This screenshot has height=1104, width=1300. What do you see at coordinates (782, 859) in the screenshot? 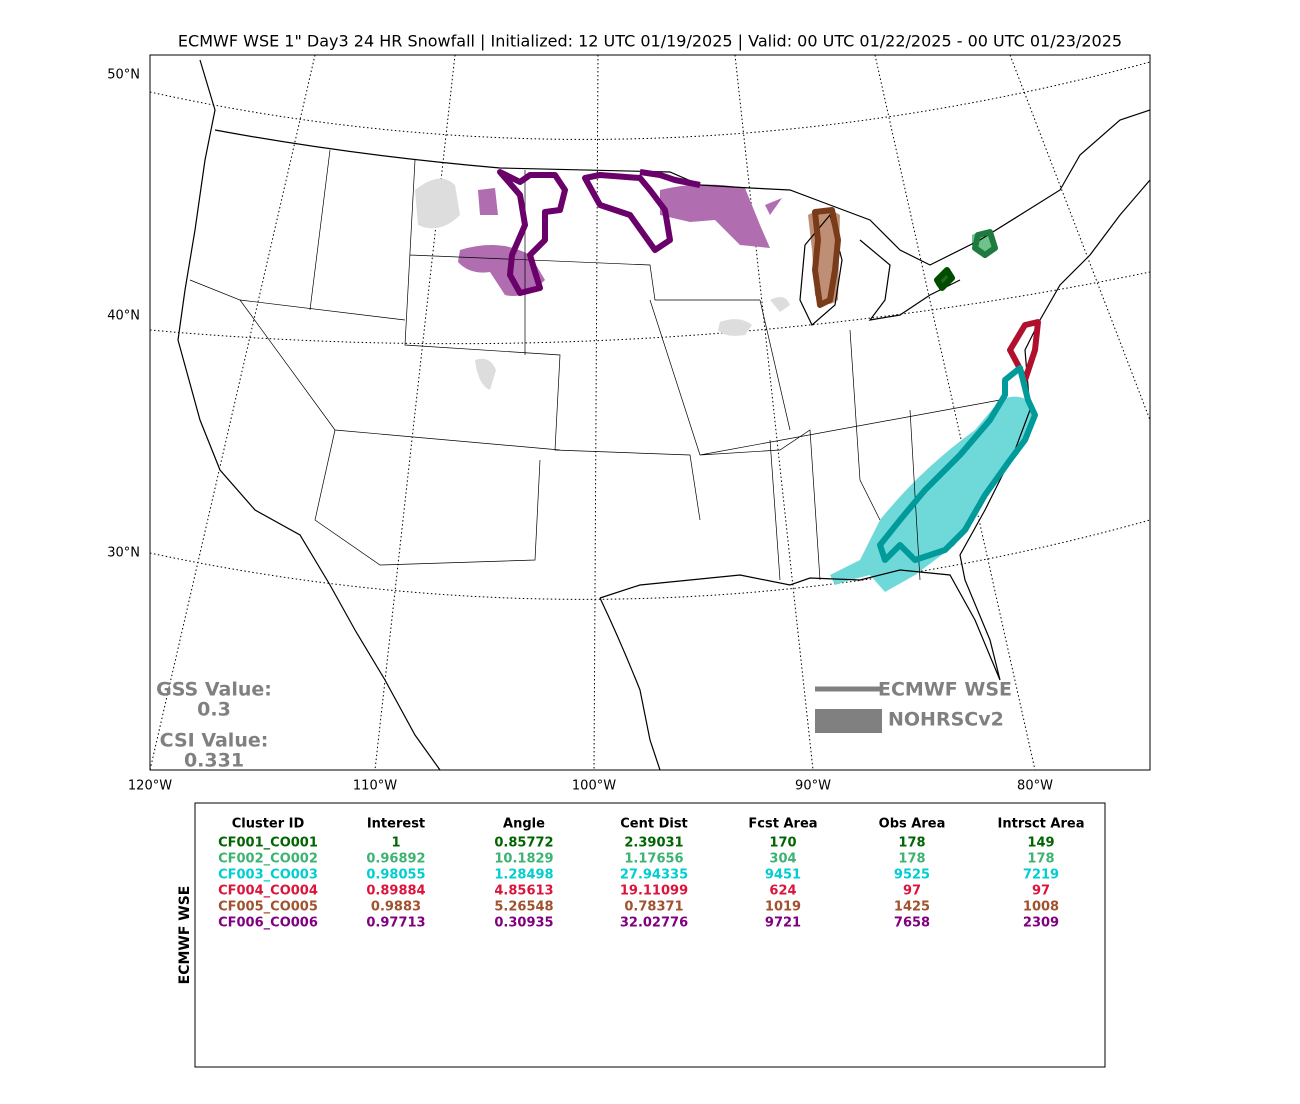
I see `table-cell: 304` at bounding box center [782, 859].